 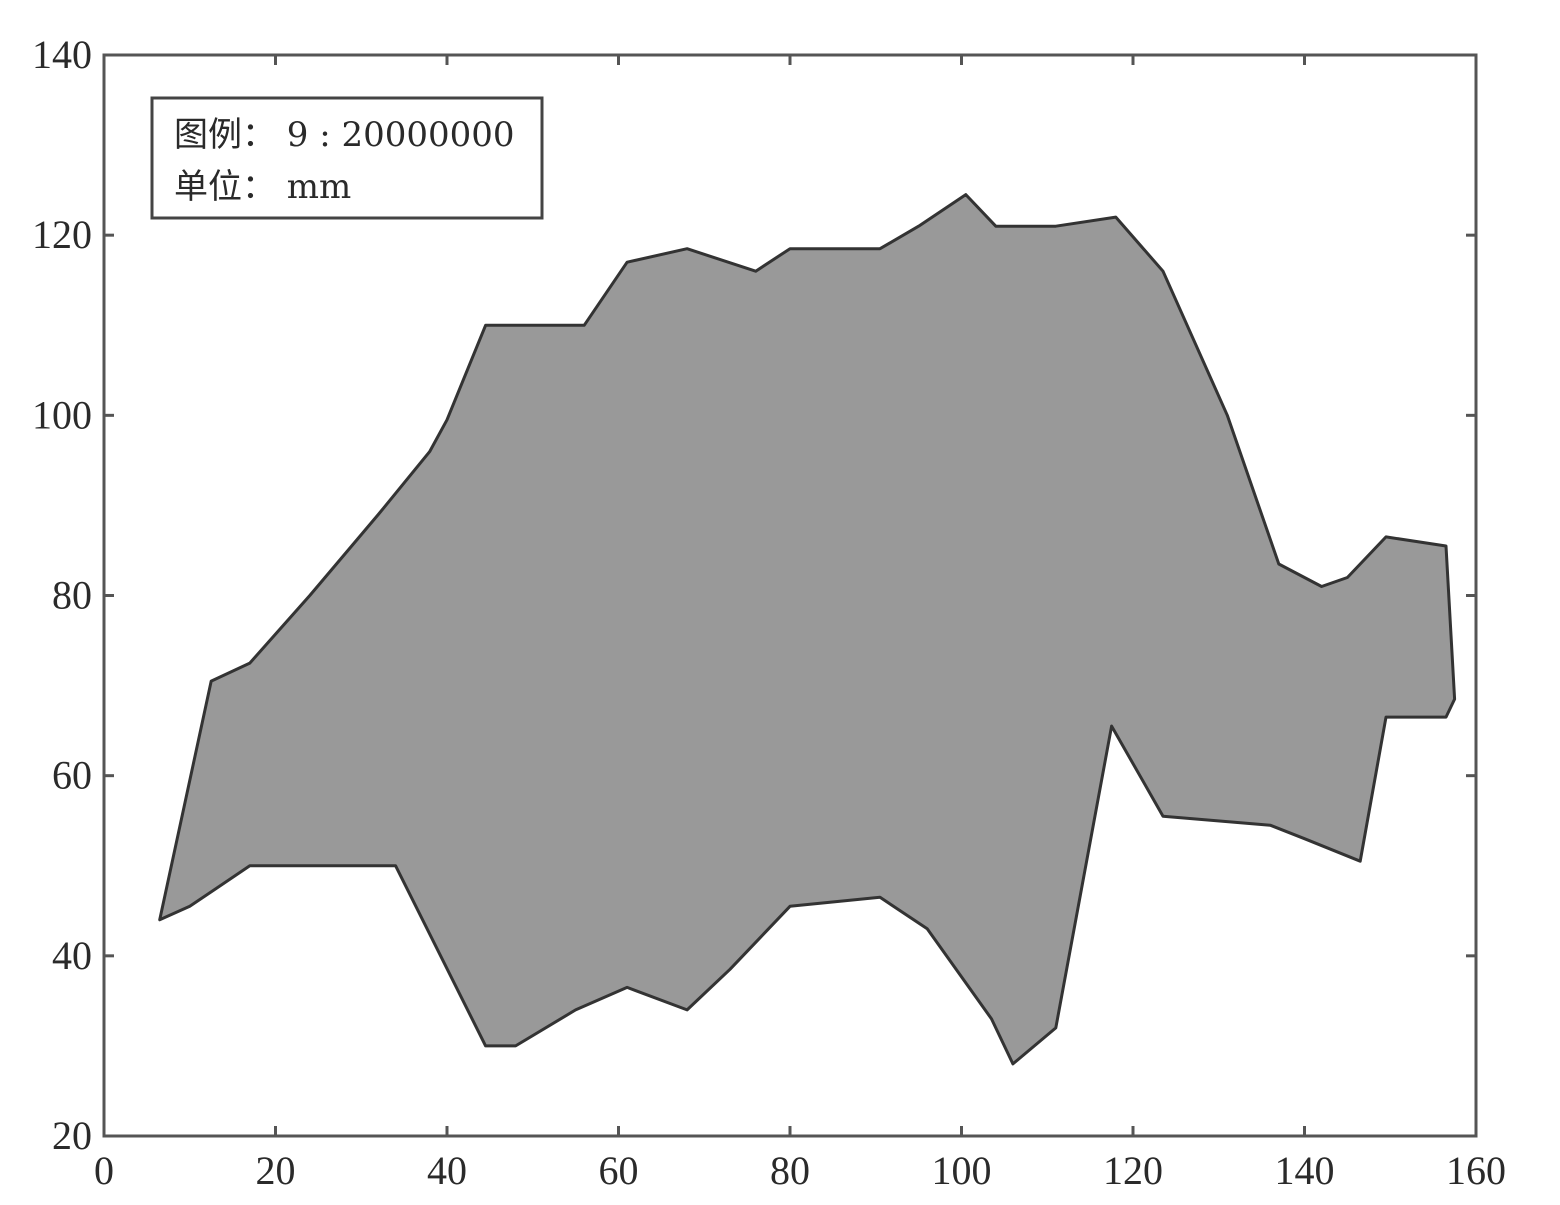 What do you see at coordinates (262, 187) in the screenshot?
I see `legend-unit-text: 单位： mm` at bounding box center [262, 187].